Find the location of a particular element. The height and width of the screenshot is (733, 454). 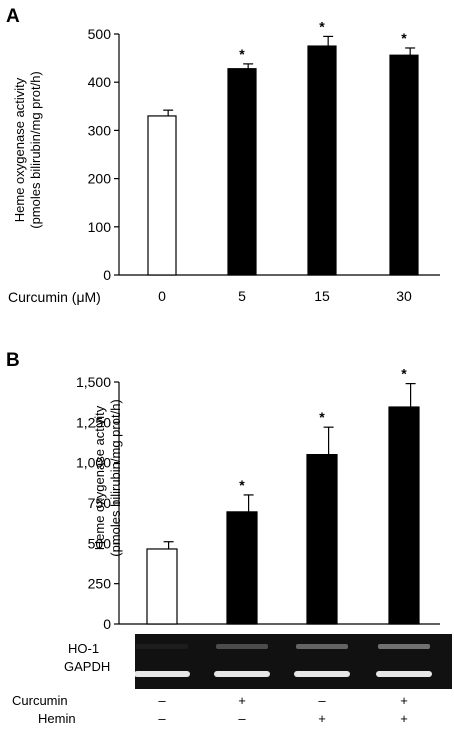

panel-b-y-tick-label: 250 is located at coordinates (100, 584).